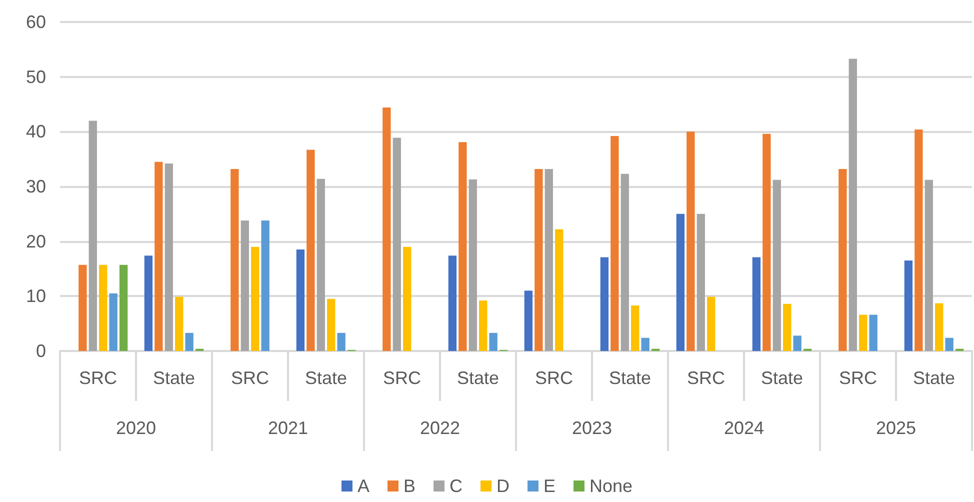  Describe the element at coordinates (36, 296) in the screenshot. I see `y-tick-label: 10` at that location.